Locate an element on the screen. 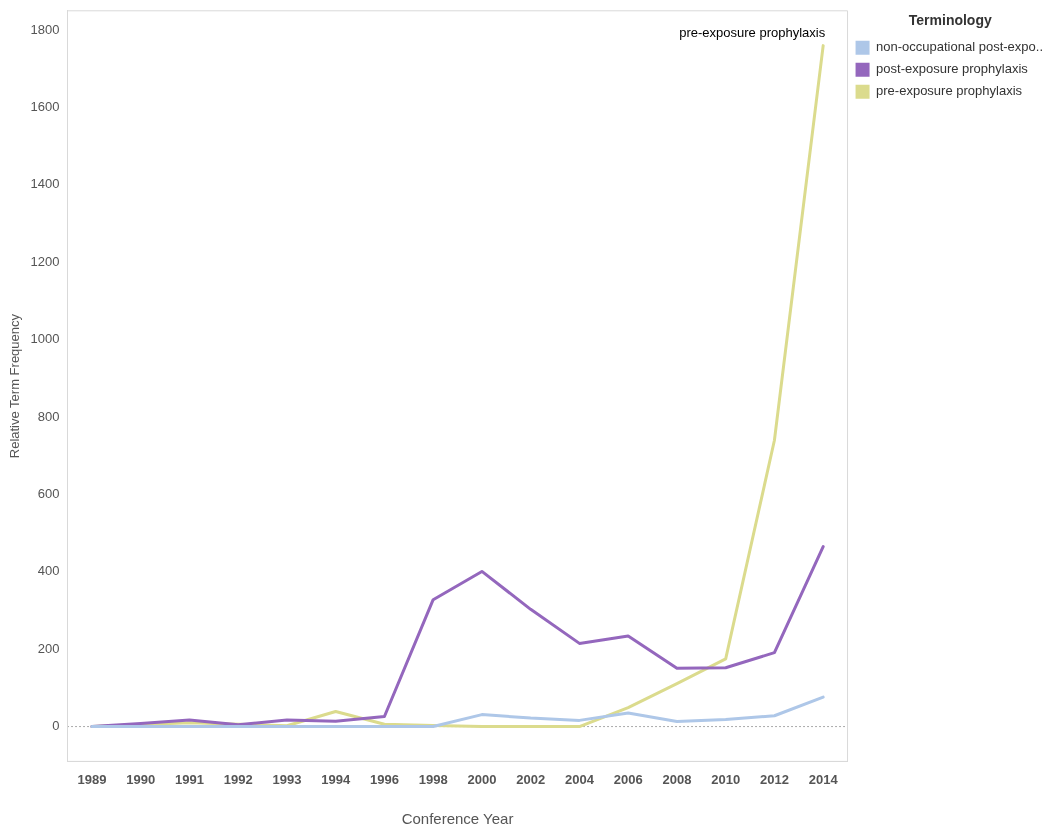 The height and width of the screenshot is (837, 1057). y-tick-label: 0 is located at coordinates (56, 726).